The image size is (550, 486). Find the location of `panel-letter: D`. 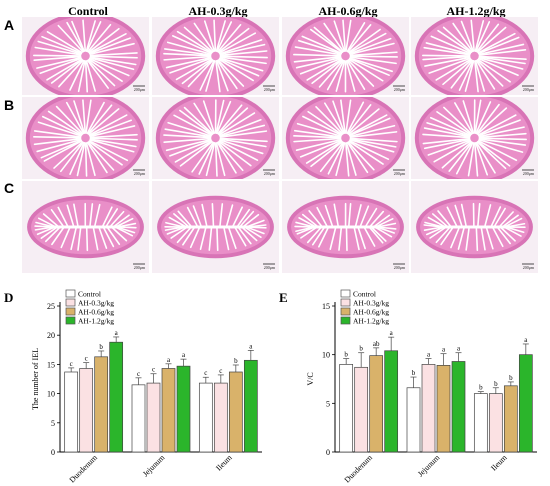

panel-letter: D is located at coordinates (8, 297).